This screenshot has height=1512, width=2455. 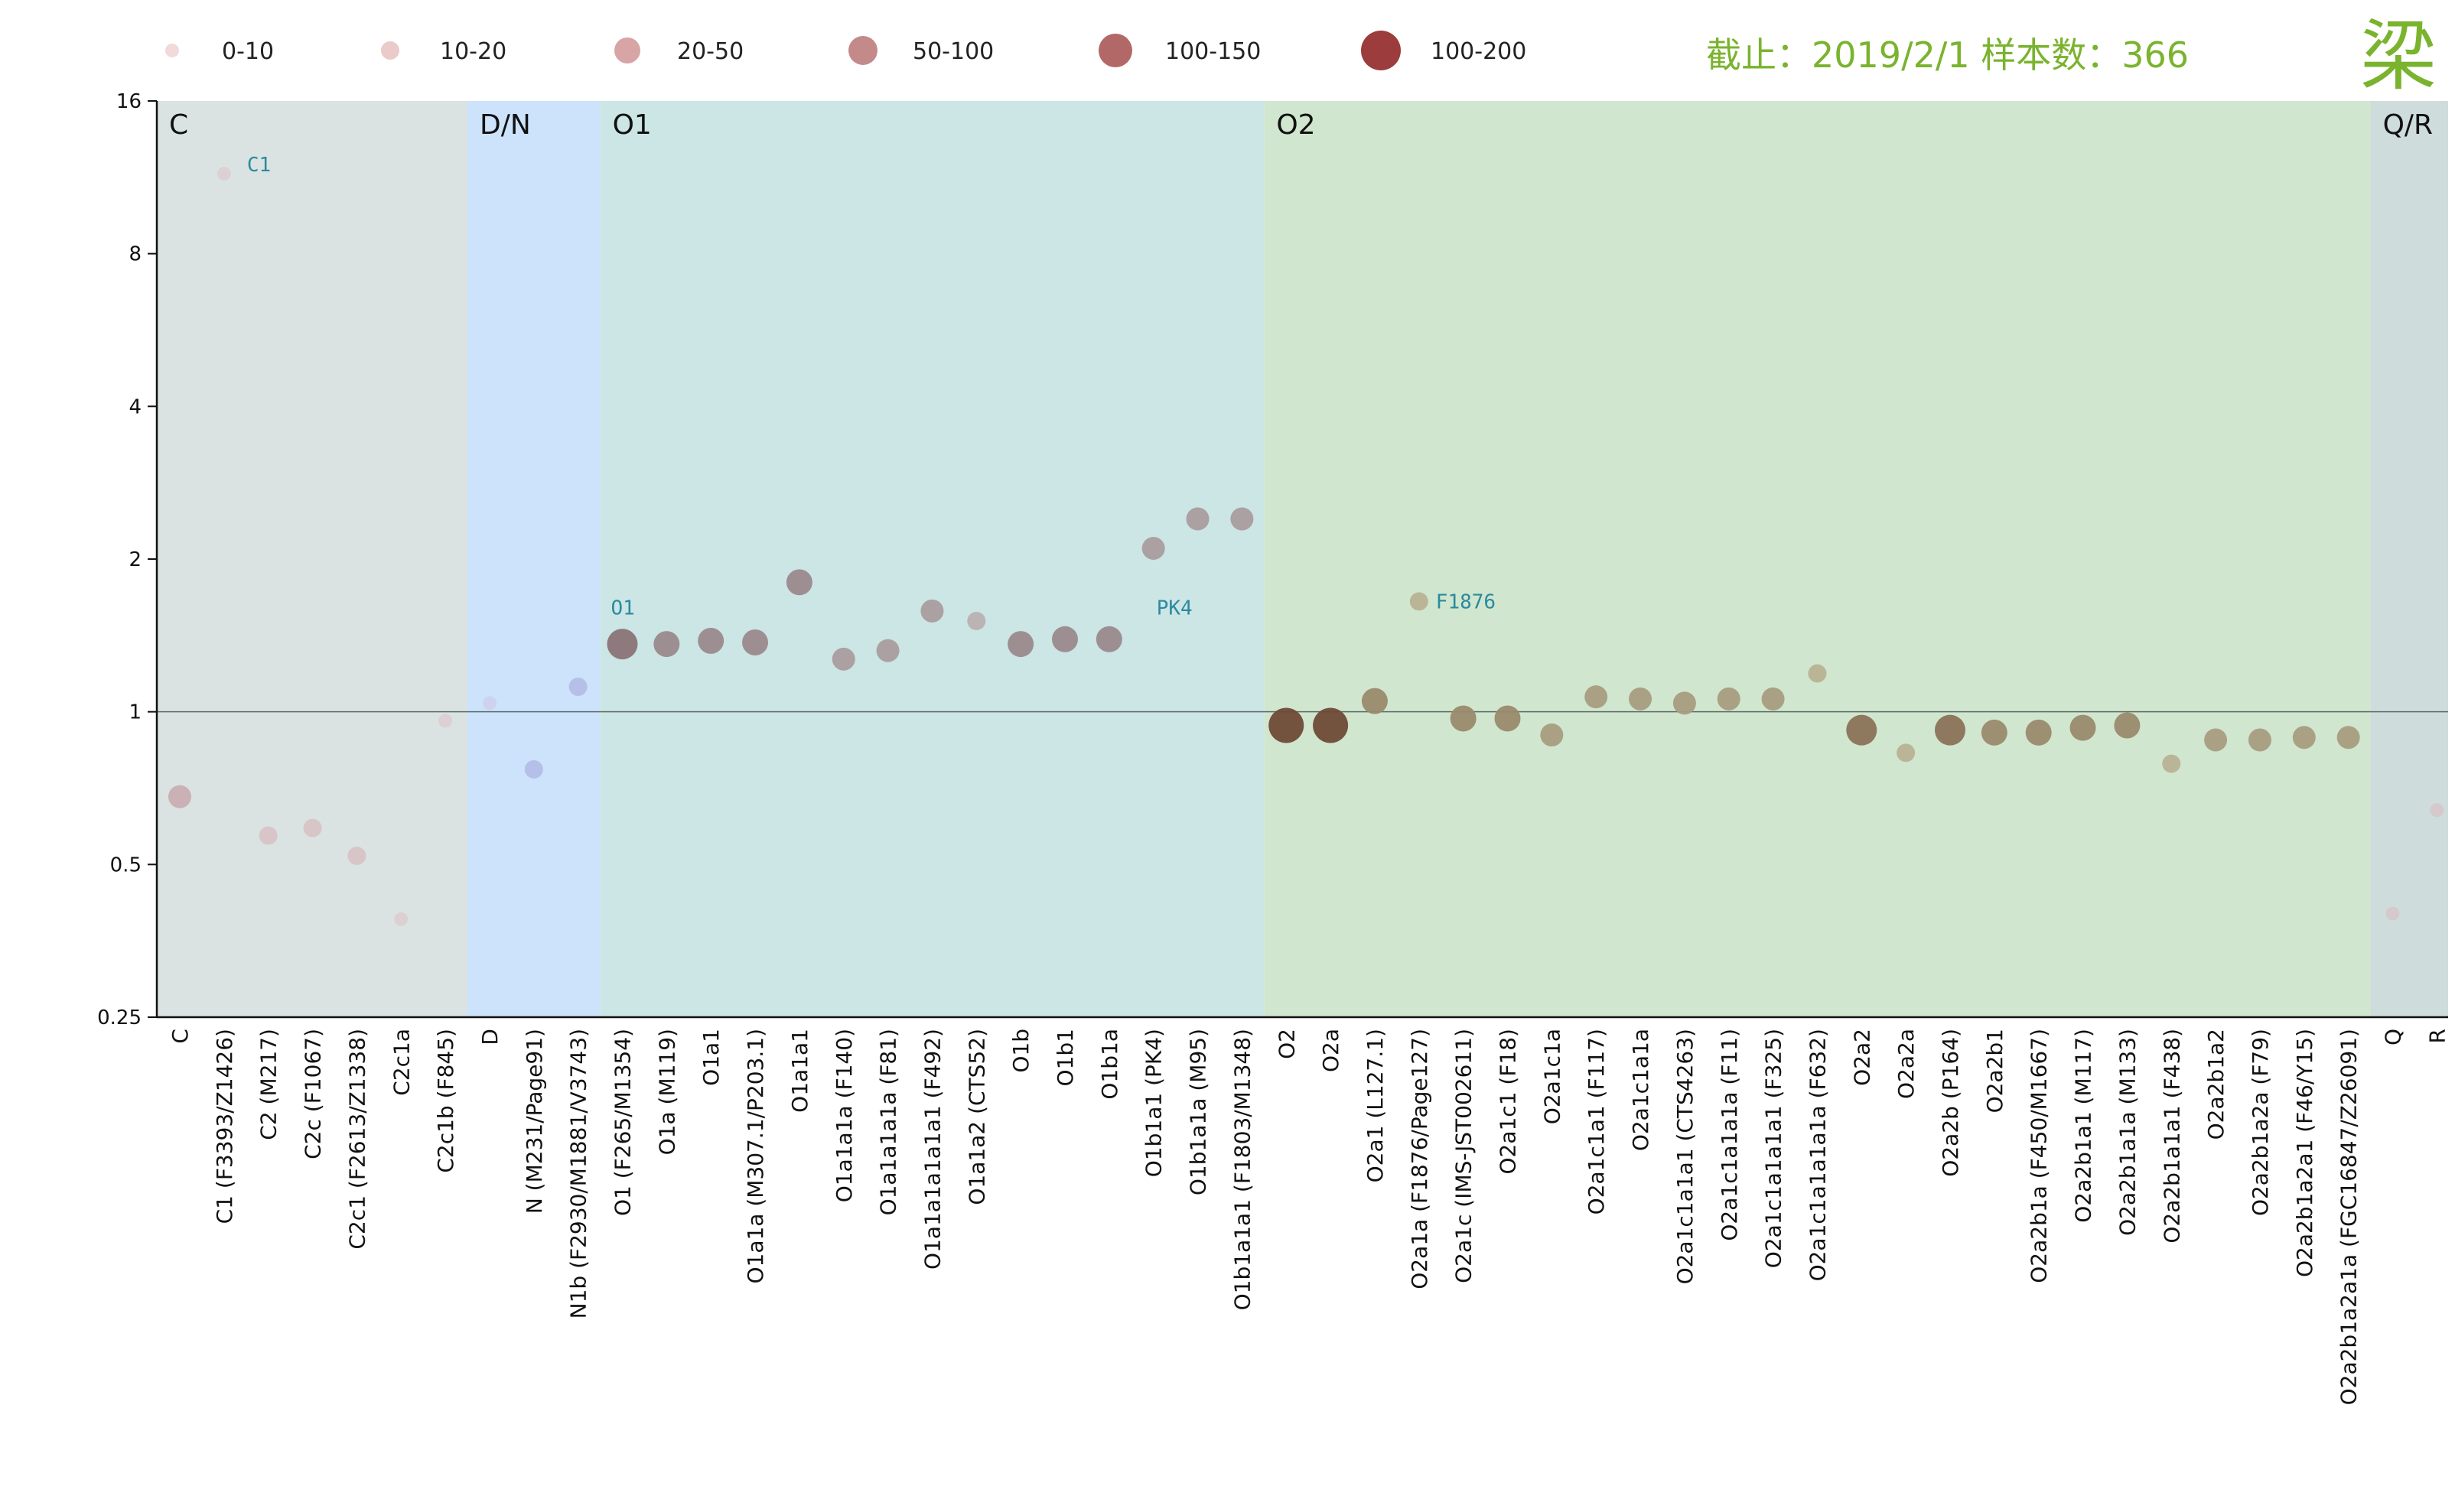 I want to click on x-tick-label: D, so click(x=490, y=1037).